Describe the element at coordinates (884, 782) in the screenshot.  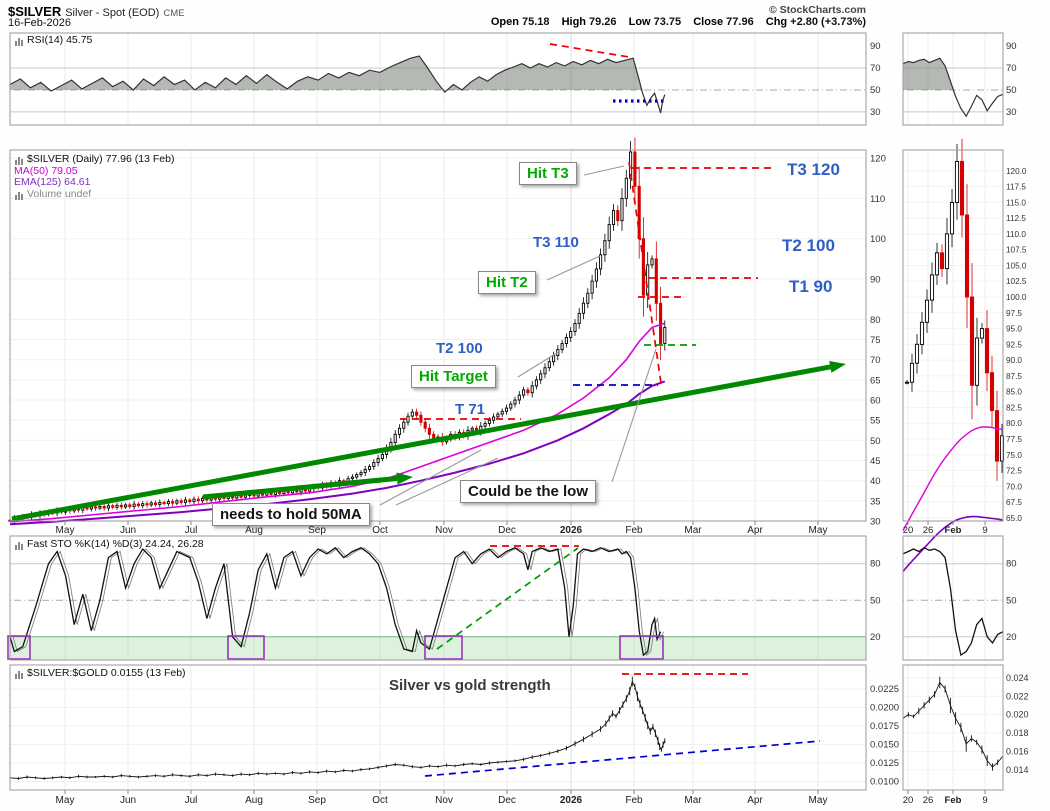
I see `svg-text: 0.0100` at that location.